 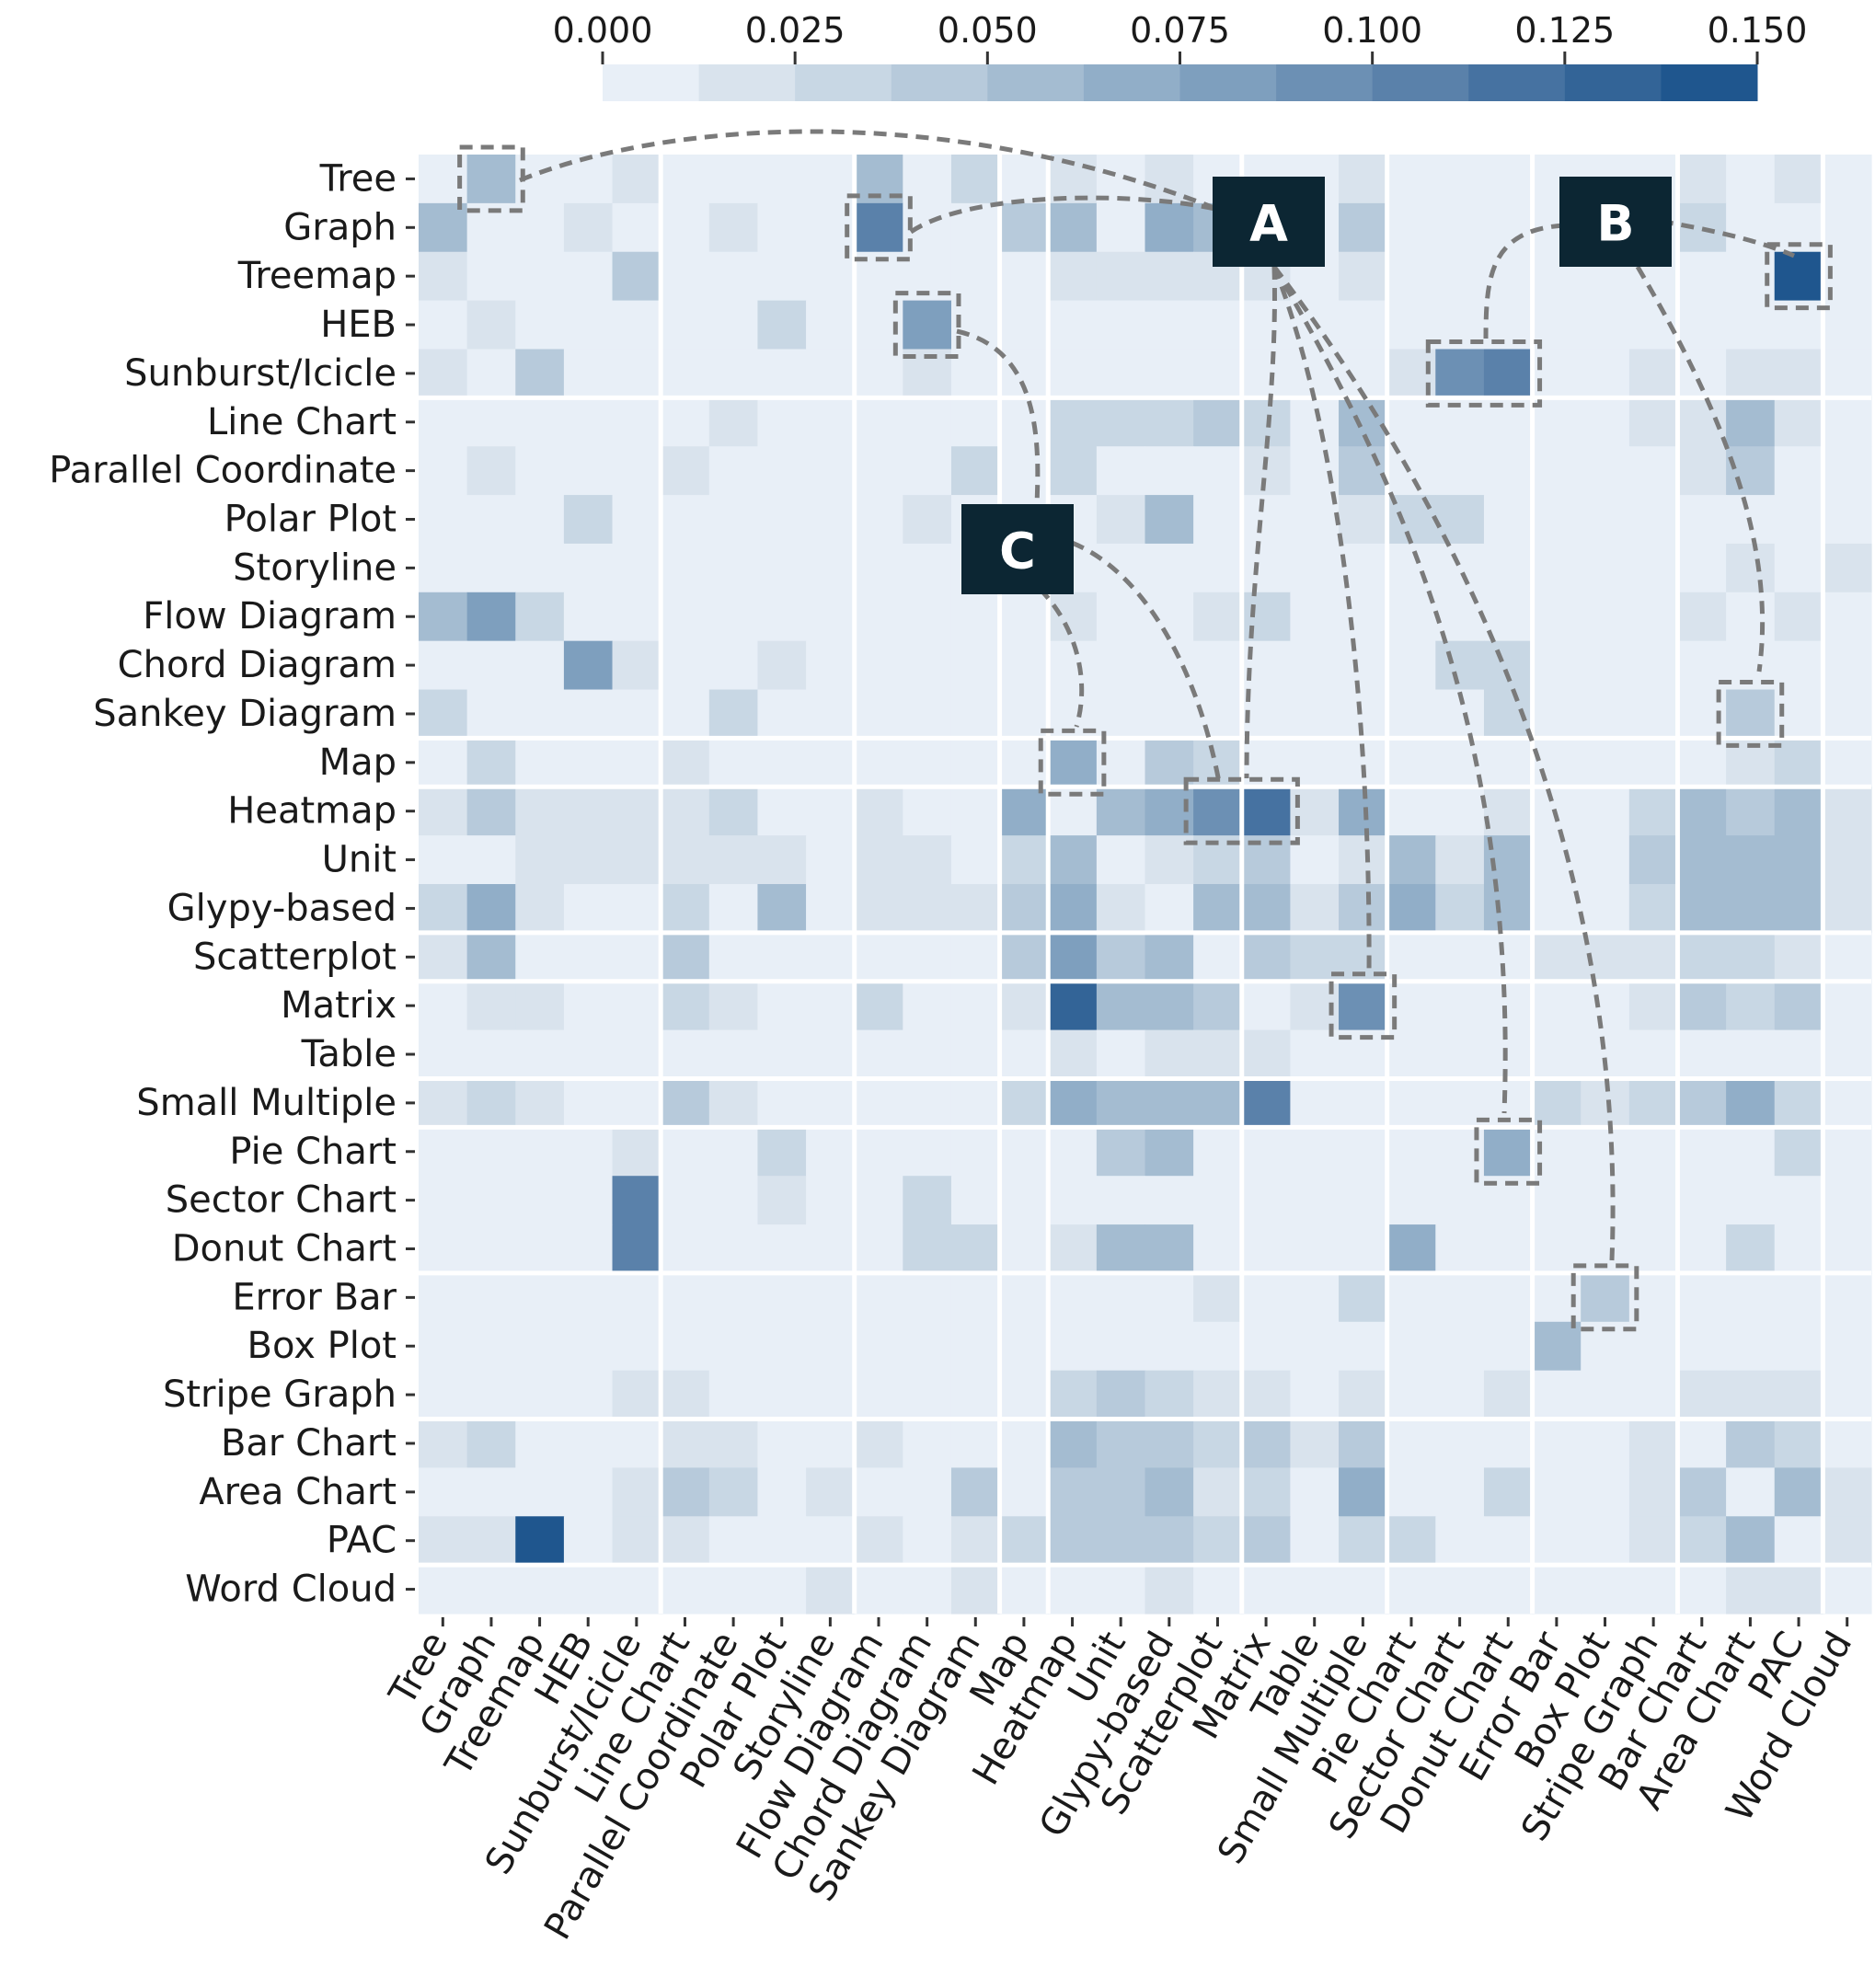 What do you see at coordinates (1073, 1492) in the screenshot?
I see `heatmap-cell-area-chart-heatmap` at bounding box center [1073, 1492].